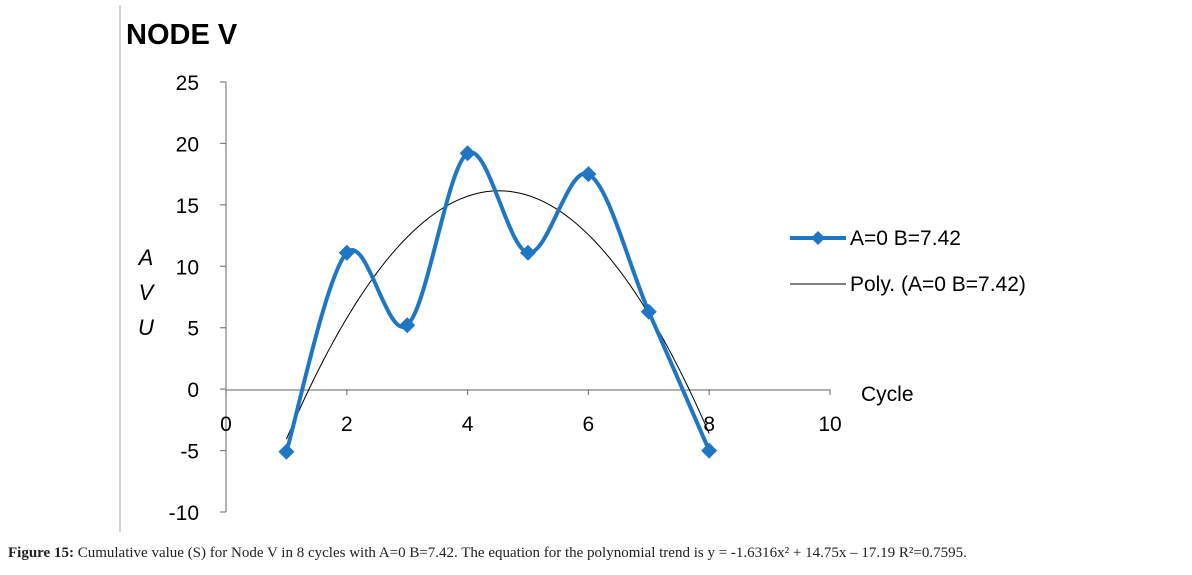  I want to click on y-tick-label: 25, so click(187, 83).